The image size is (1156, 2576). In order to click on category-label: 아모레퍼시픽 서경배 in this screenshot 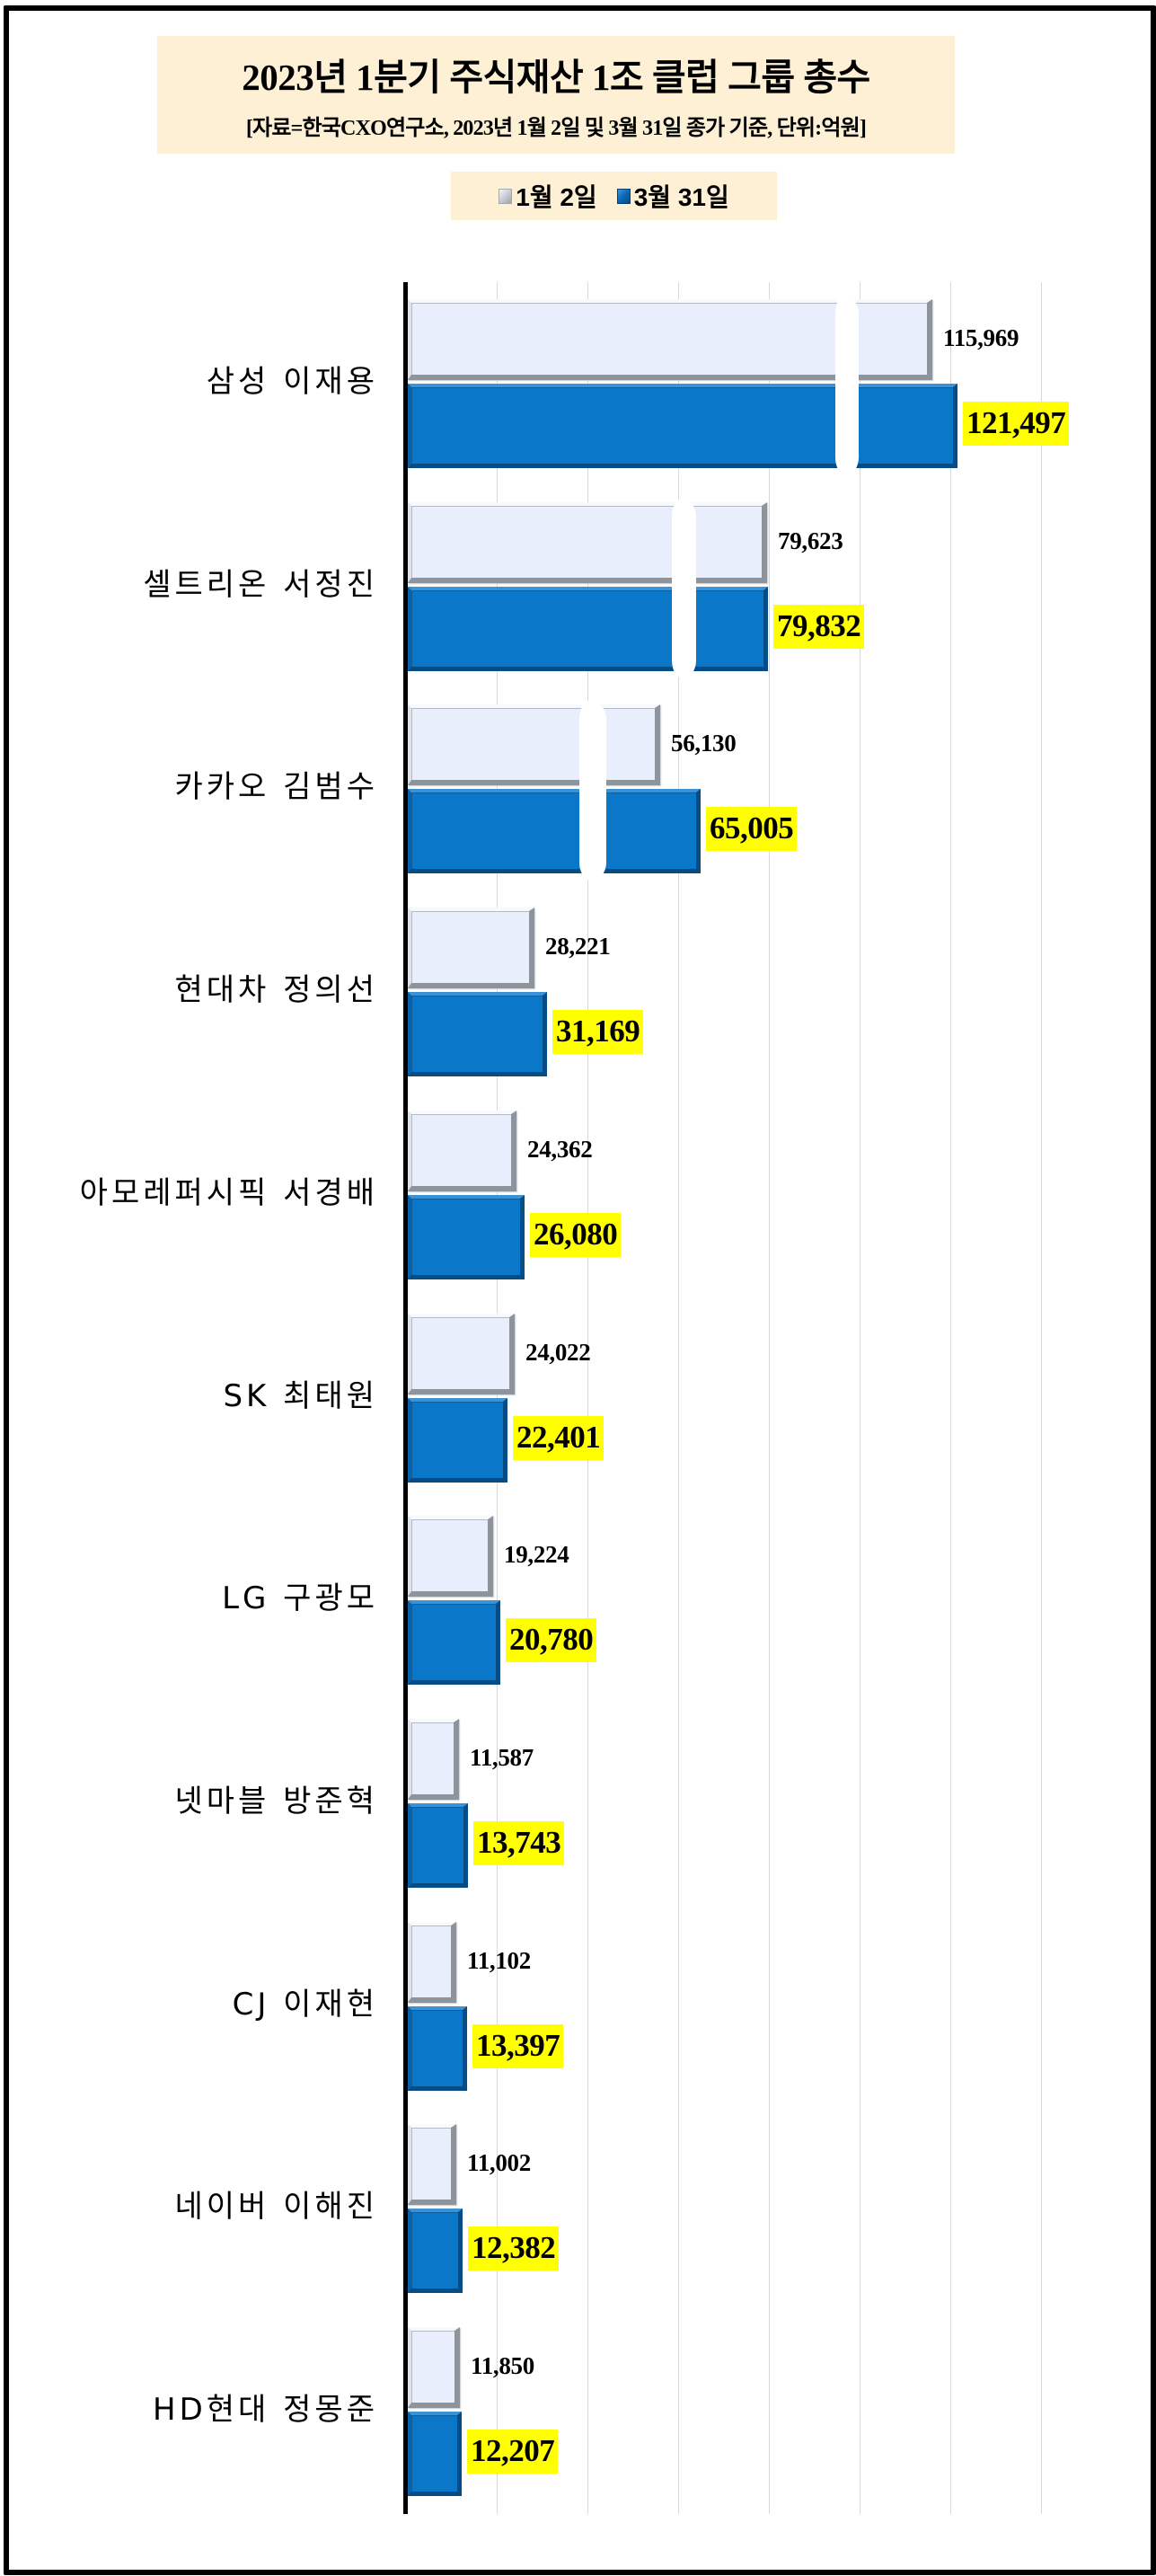, I will do `click(228, 1192)`.